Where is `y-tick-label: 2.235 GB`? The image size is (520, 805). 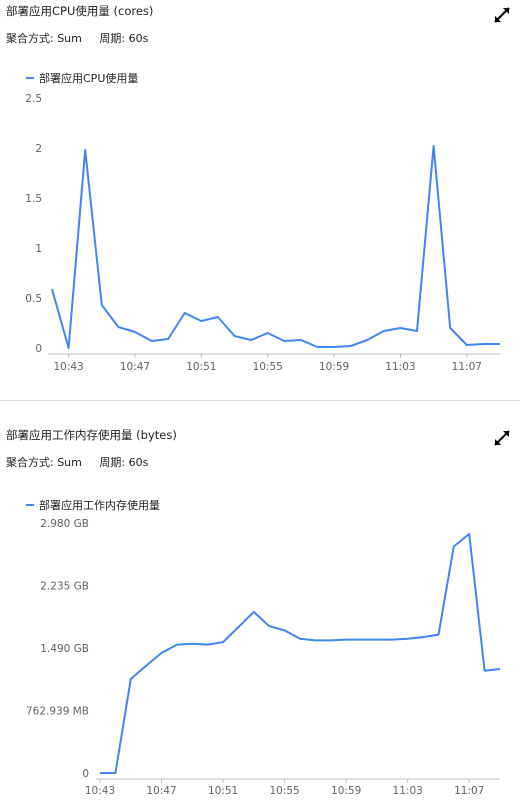 y-tick-label: 2.235 GB is located at coordinates (64, 587).